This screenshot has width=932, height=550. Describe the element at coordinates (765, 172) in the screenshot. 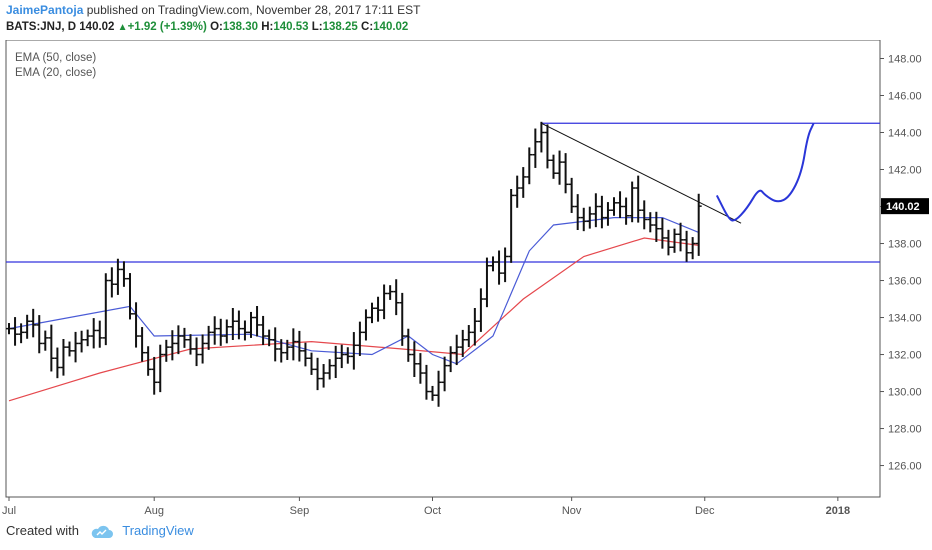

I see `projection-curve` at that location.